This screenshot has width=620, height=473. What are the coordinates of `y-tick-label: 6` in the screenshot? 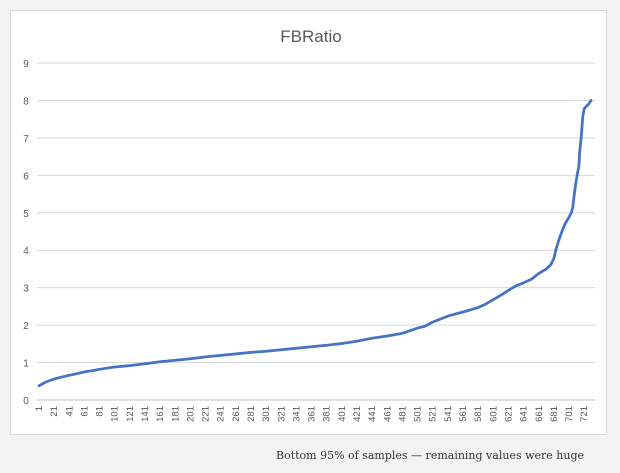 It's located at (26, 176).